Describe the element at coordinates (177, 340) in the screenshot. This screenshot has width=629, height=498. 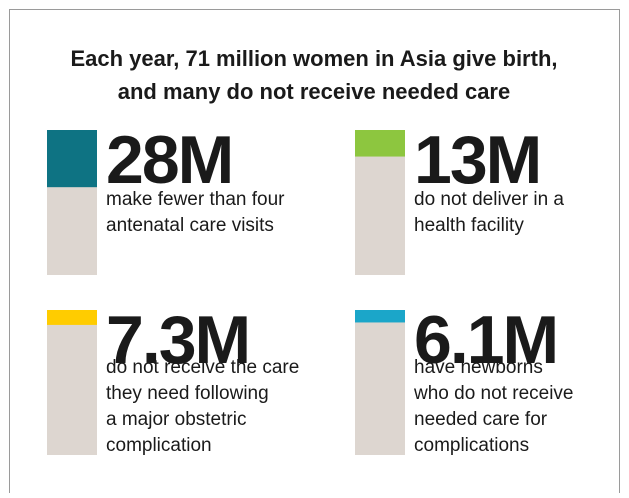
I see `value-label: 7.3M` at that location.